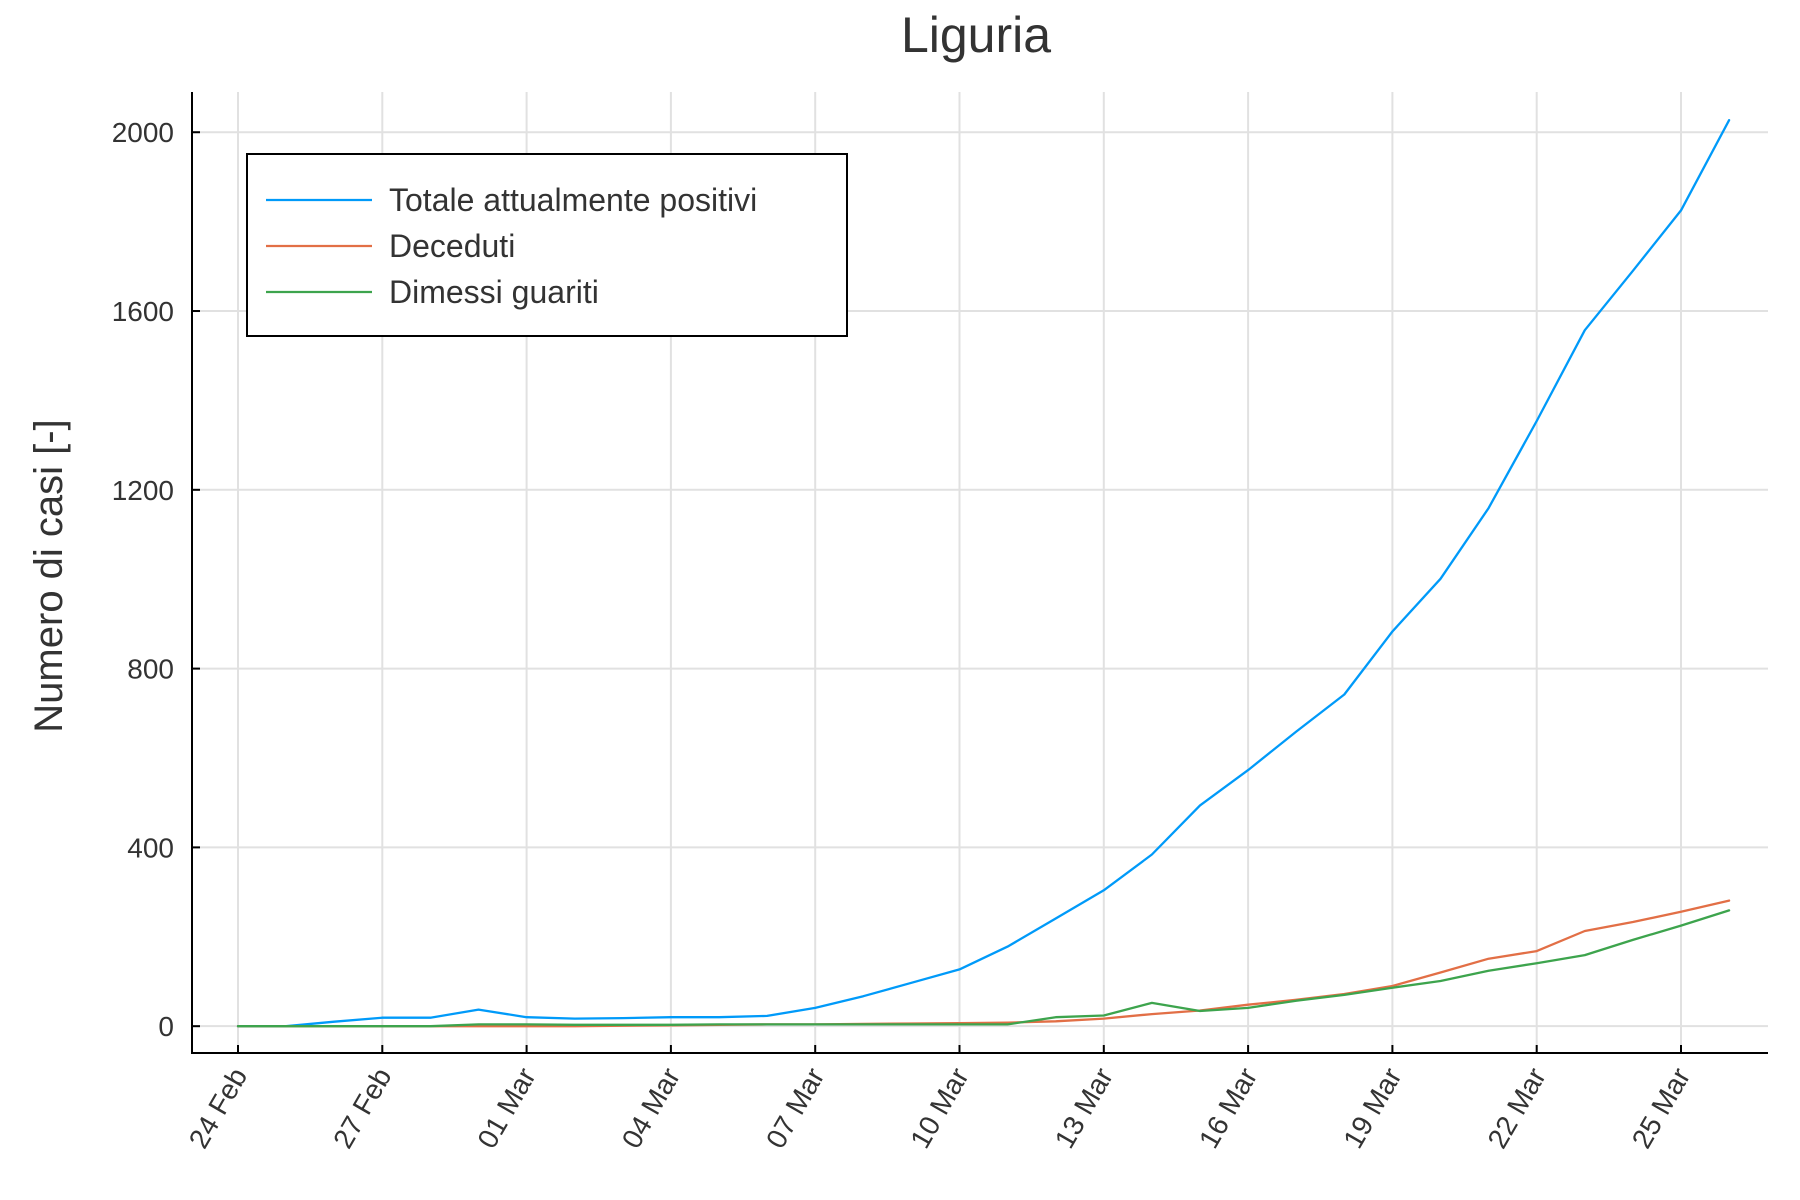  Describe the element at coordinates (976, 35) in the screenshot. I see `chart-title: Liguria` at that location.